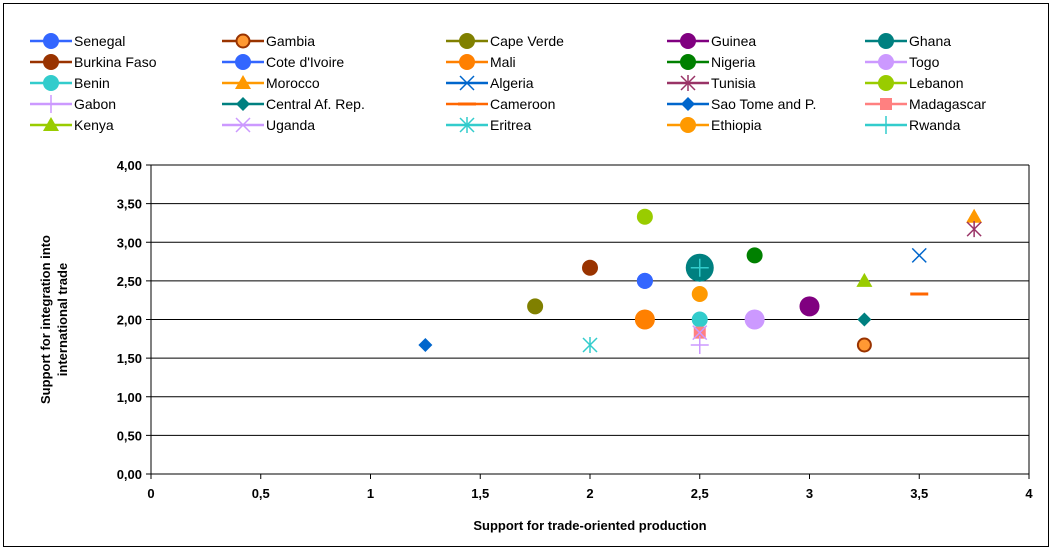 The image size is (1053, 551). Describe the element at coordinates (129, 358) in the screenshot. I see `y-tick-label: 1,50` at that location.